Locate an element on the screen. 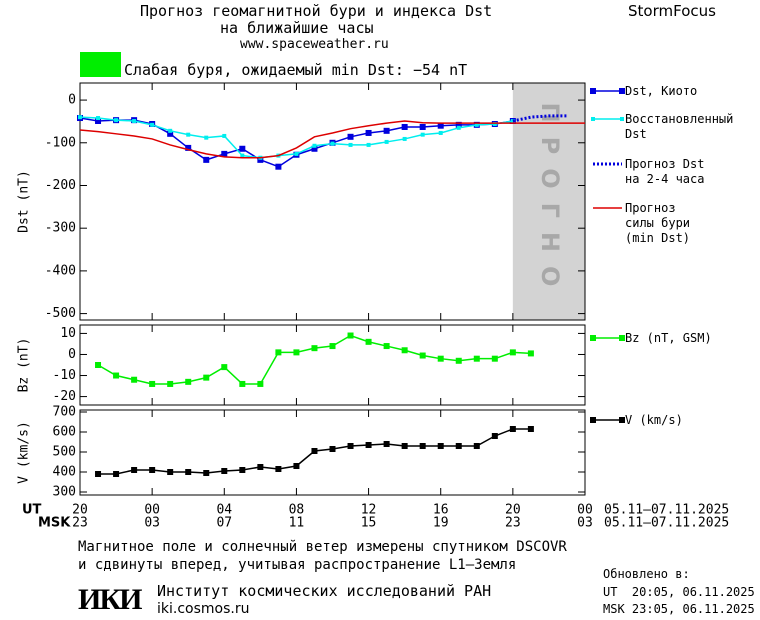  x-tick-label: 20 is located at coordinates (80, 510).